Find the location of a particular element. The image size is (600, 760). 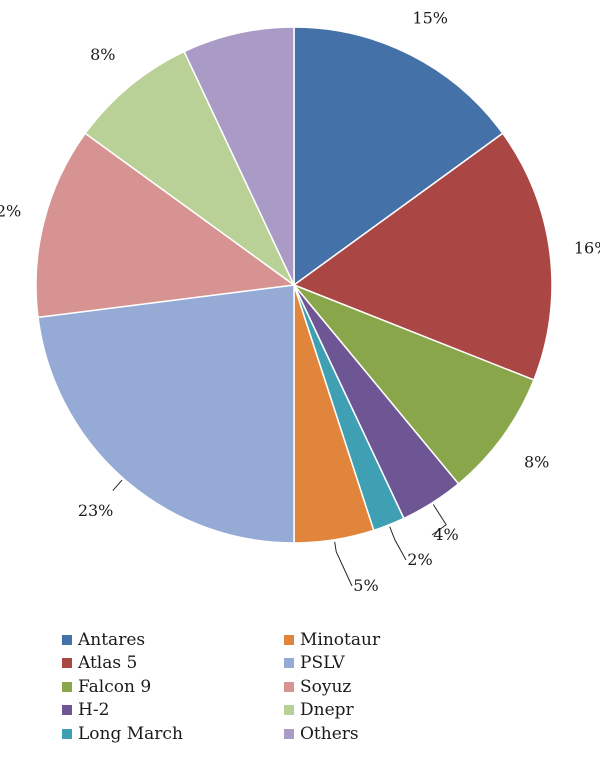

legend-item-pslv: PSLV is located at coordinates (404, 664).